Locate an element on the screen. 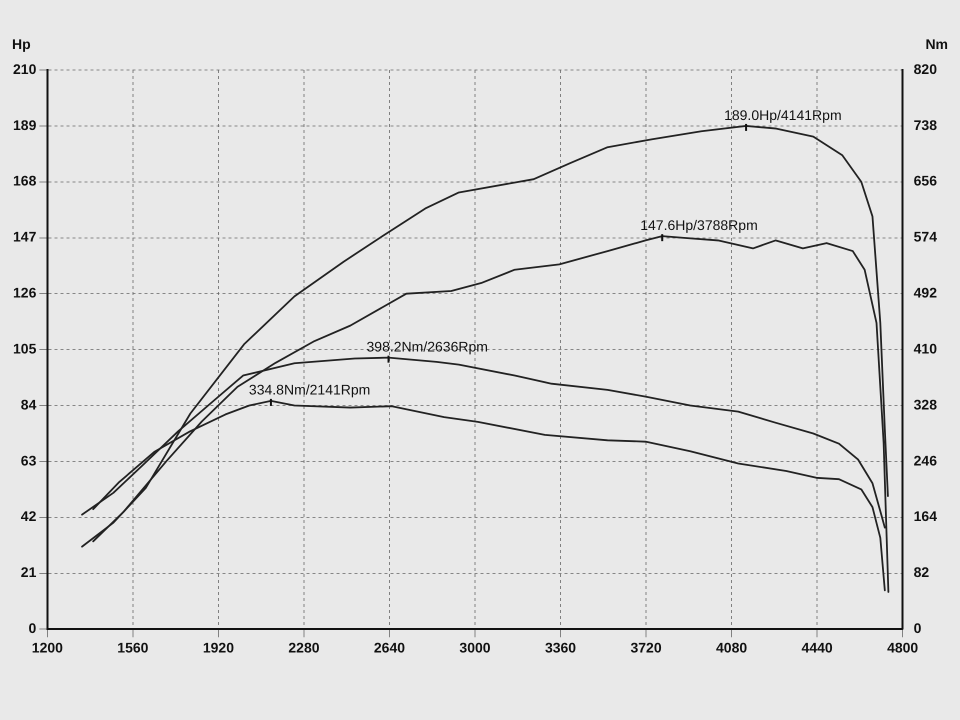 Image resolution: width=960 pixels, height=720 pixels. y-tick-label: 84 is located at coordinates (28, 404).